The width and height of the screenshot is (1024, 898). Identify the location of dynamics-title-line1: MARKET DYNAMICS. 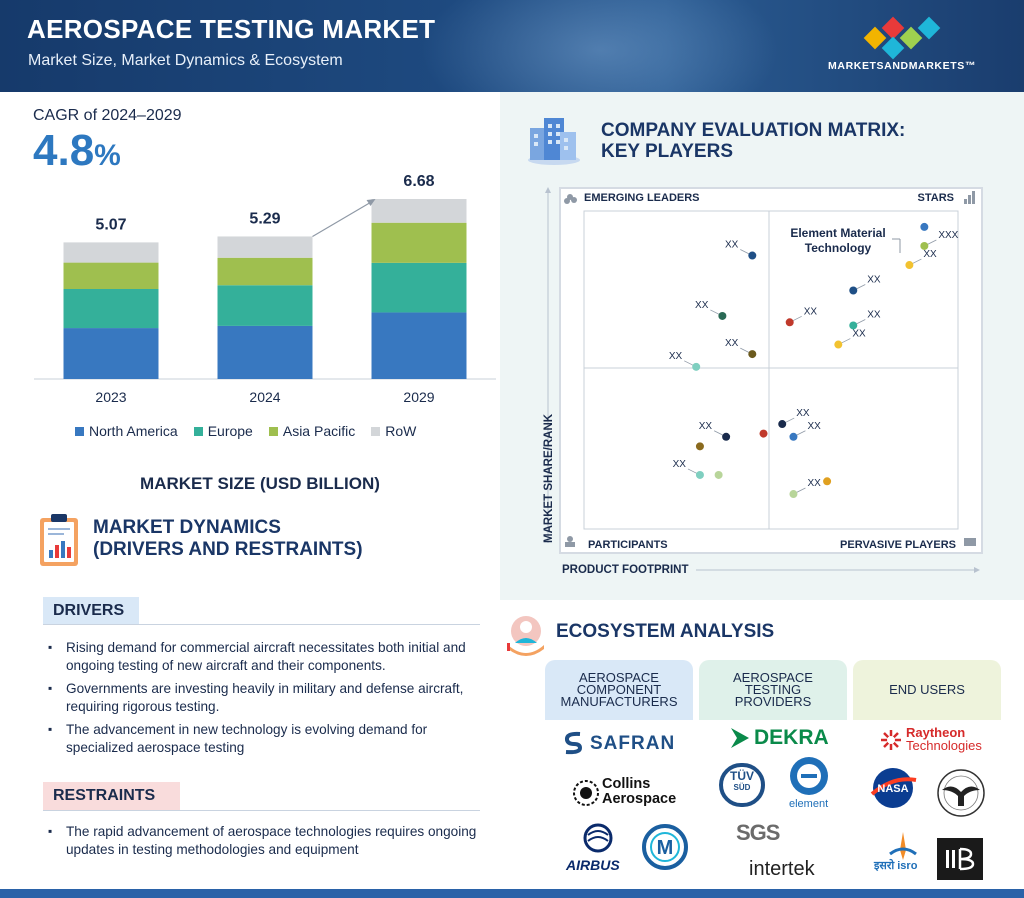
(187, 527).